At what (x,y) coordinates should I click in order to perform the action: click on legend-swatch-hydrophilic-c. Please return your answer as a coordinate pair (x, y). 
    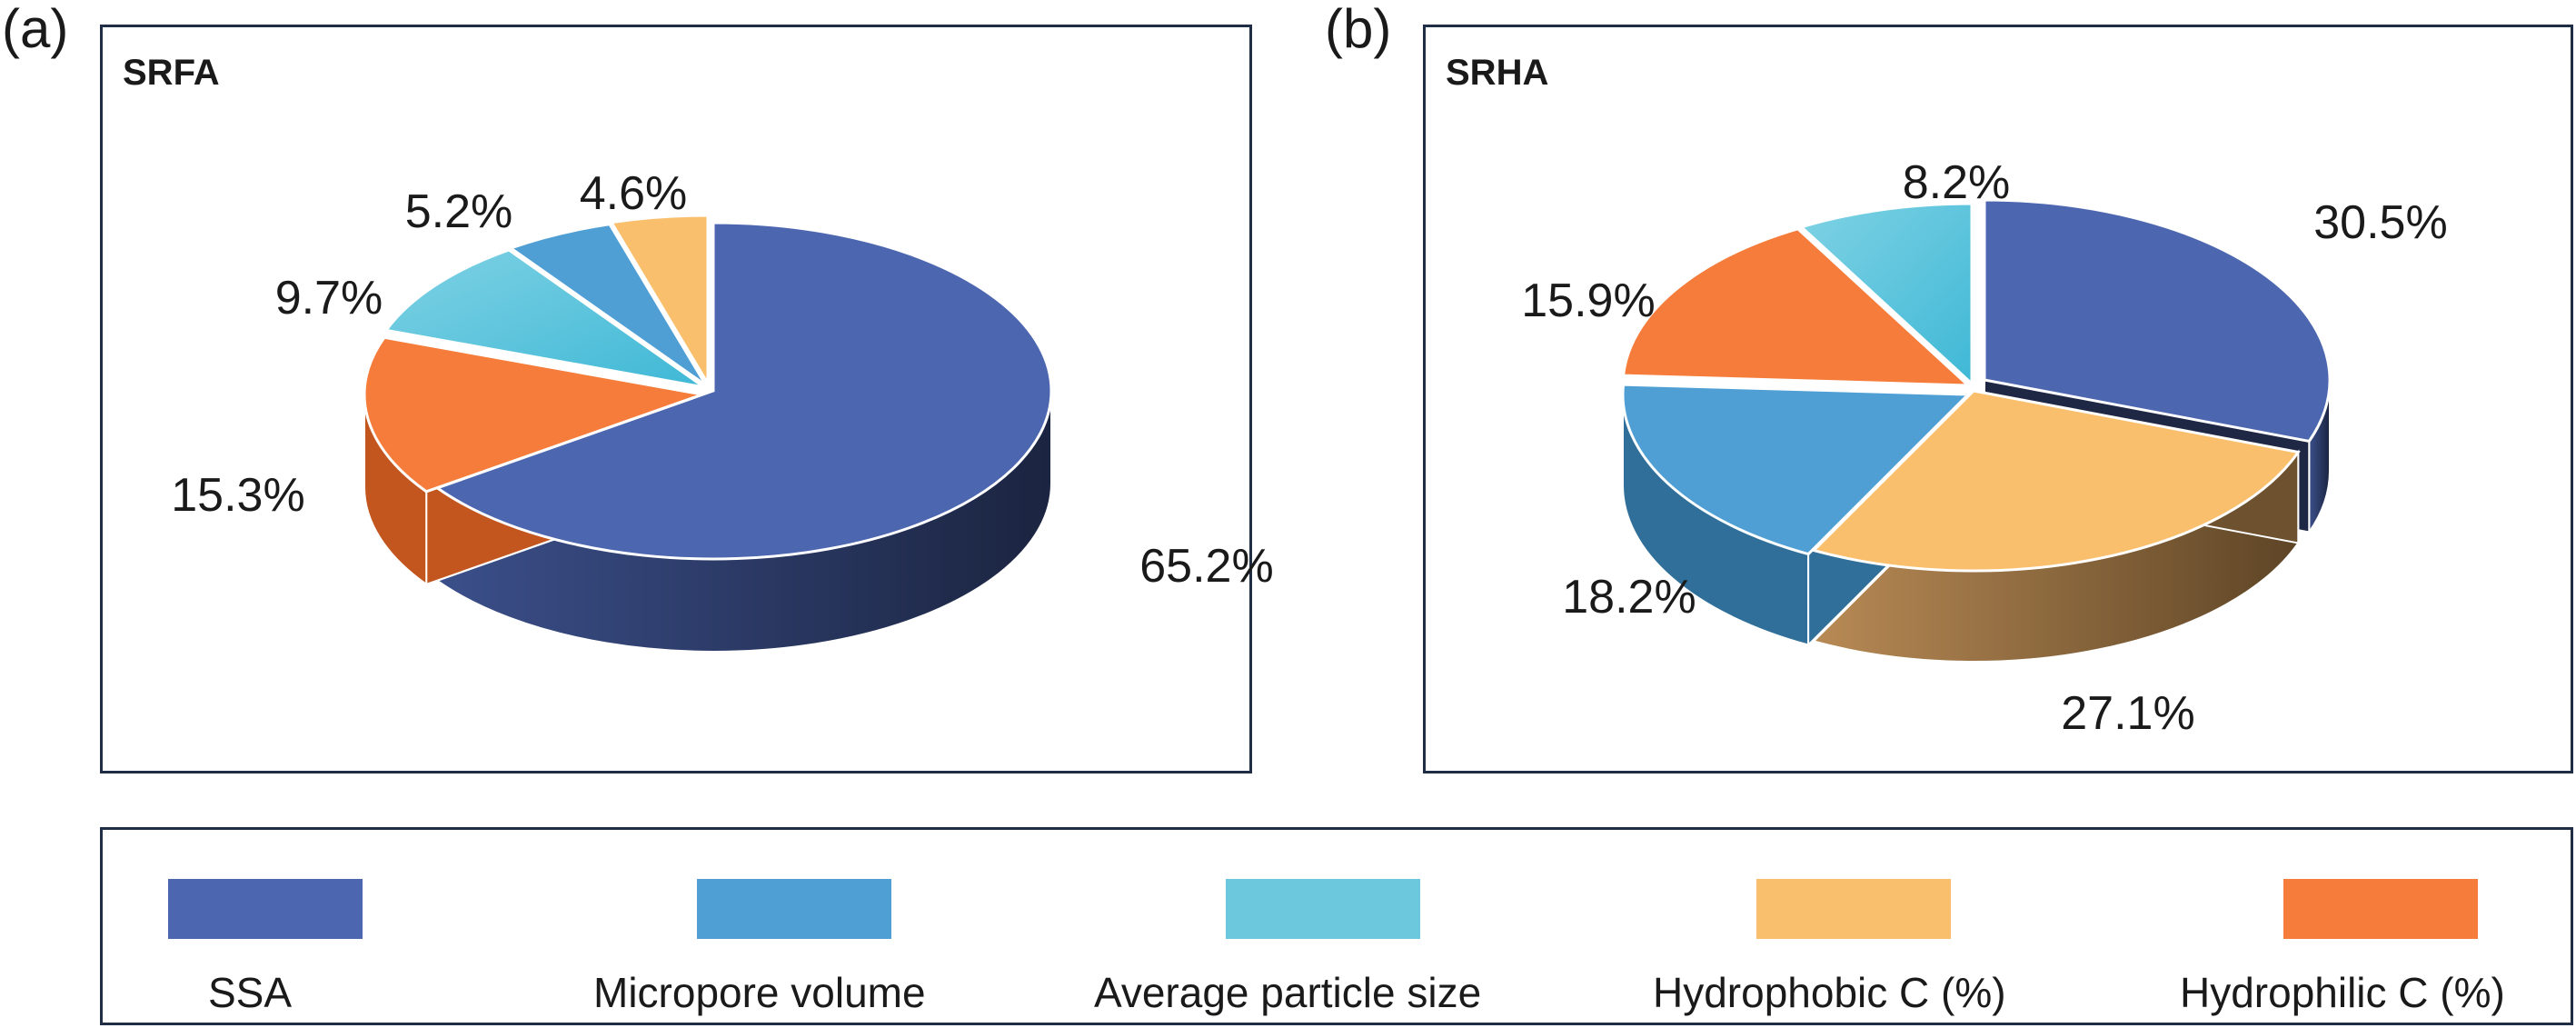
    Looking at the image, I should click on (2380, 909).